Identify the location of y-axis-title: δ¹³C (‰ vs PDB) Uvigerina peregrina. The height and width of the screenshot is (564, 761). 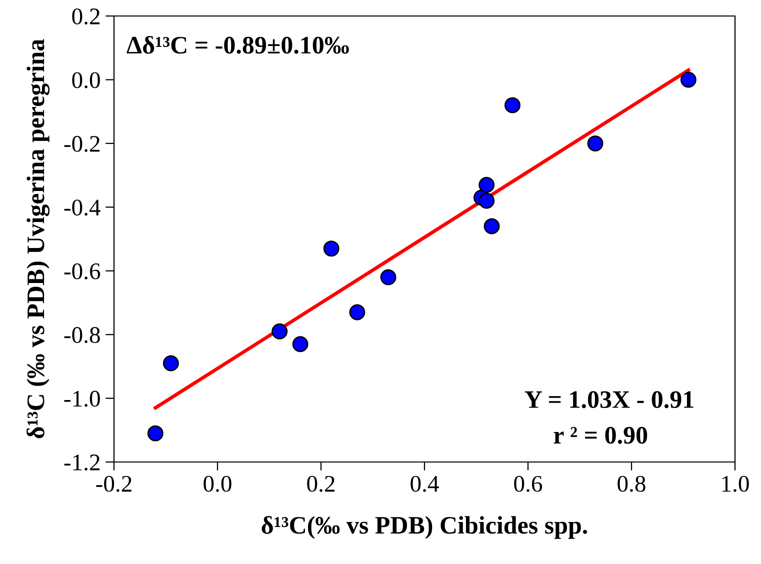
(38, 238).